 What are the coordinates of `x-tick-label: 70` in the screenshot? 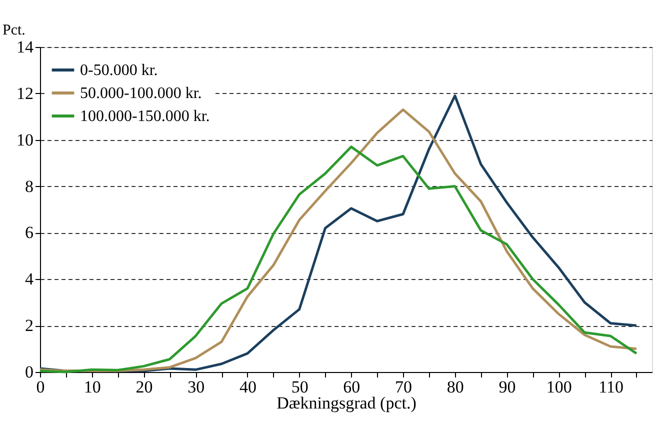 It's located at (403, 387).